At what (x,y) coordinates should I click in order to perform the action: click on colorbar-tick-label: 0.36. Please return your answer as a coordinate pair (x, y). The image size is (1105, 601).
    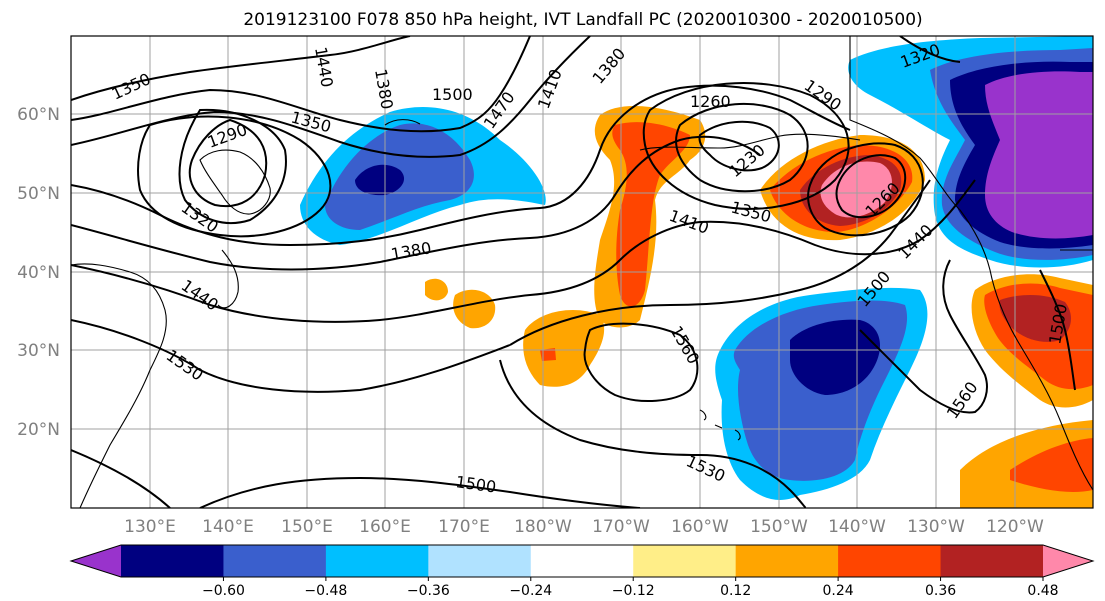
    Looking at the image, I should click on (940, 591).